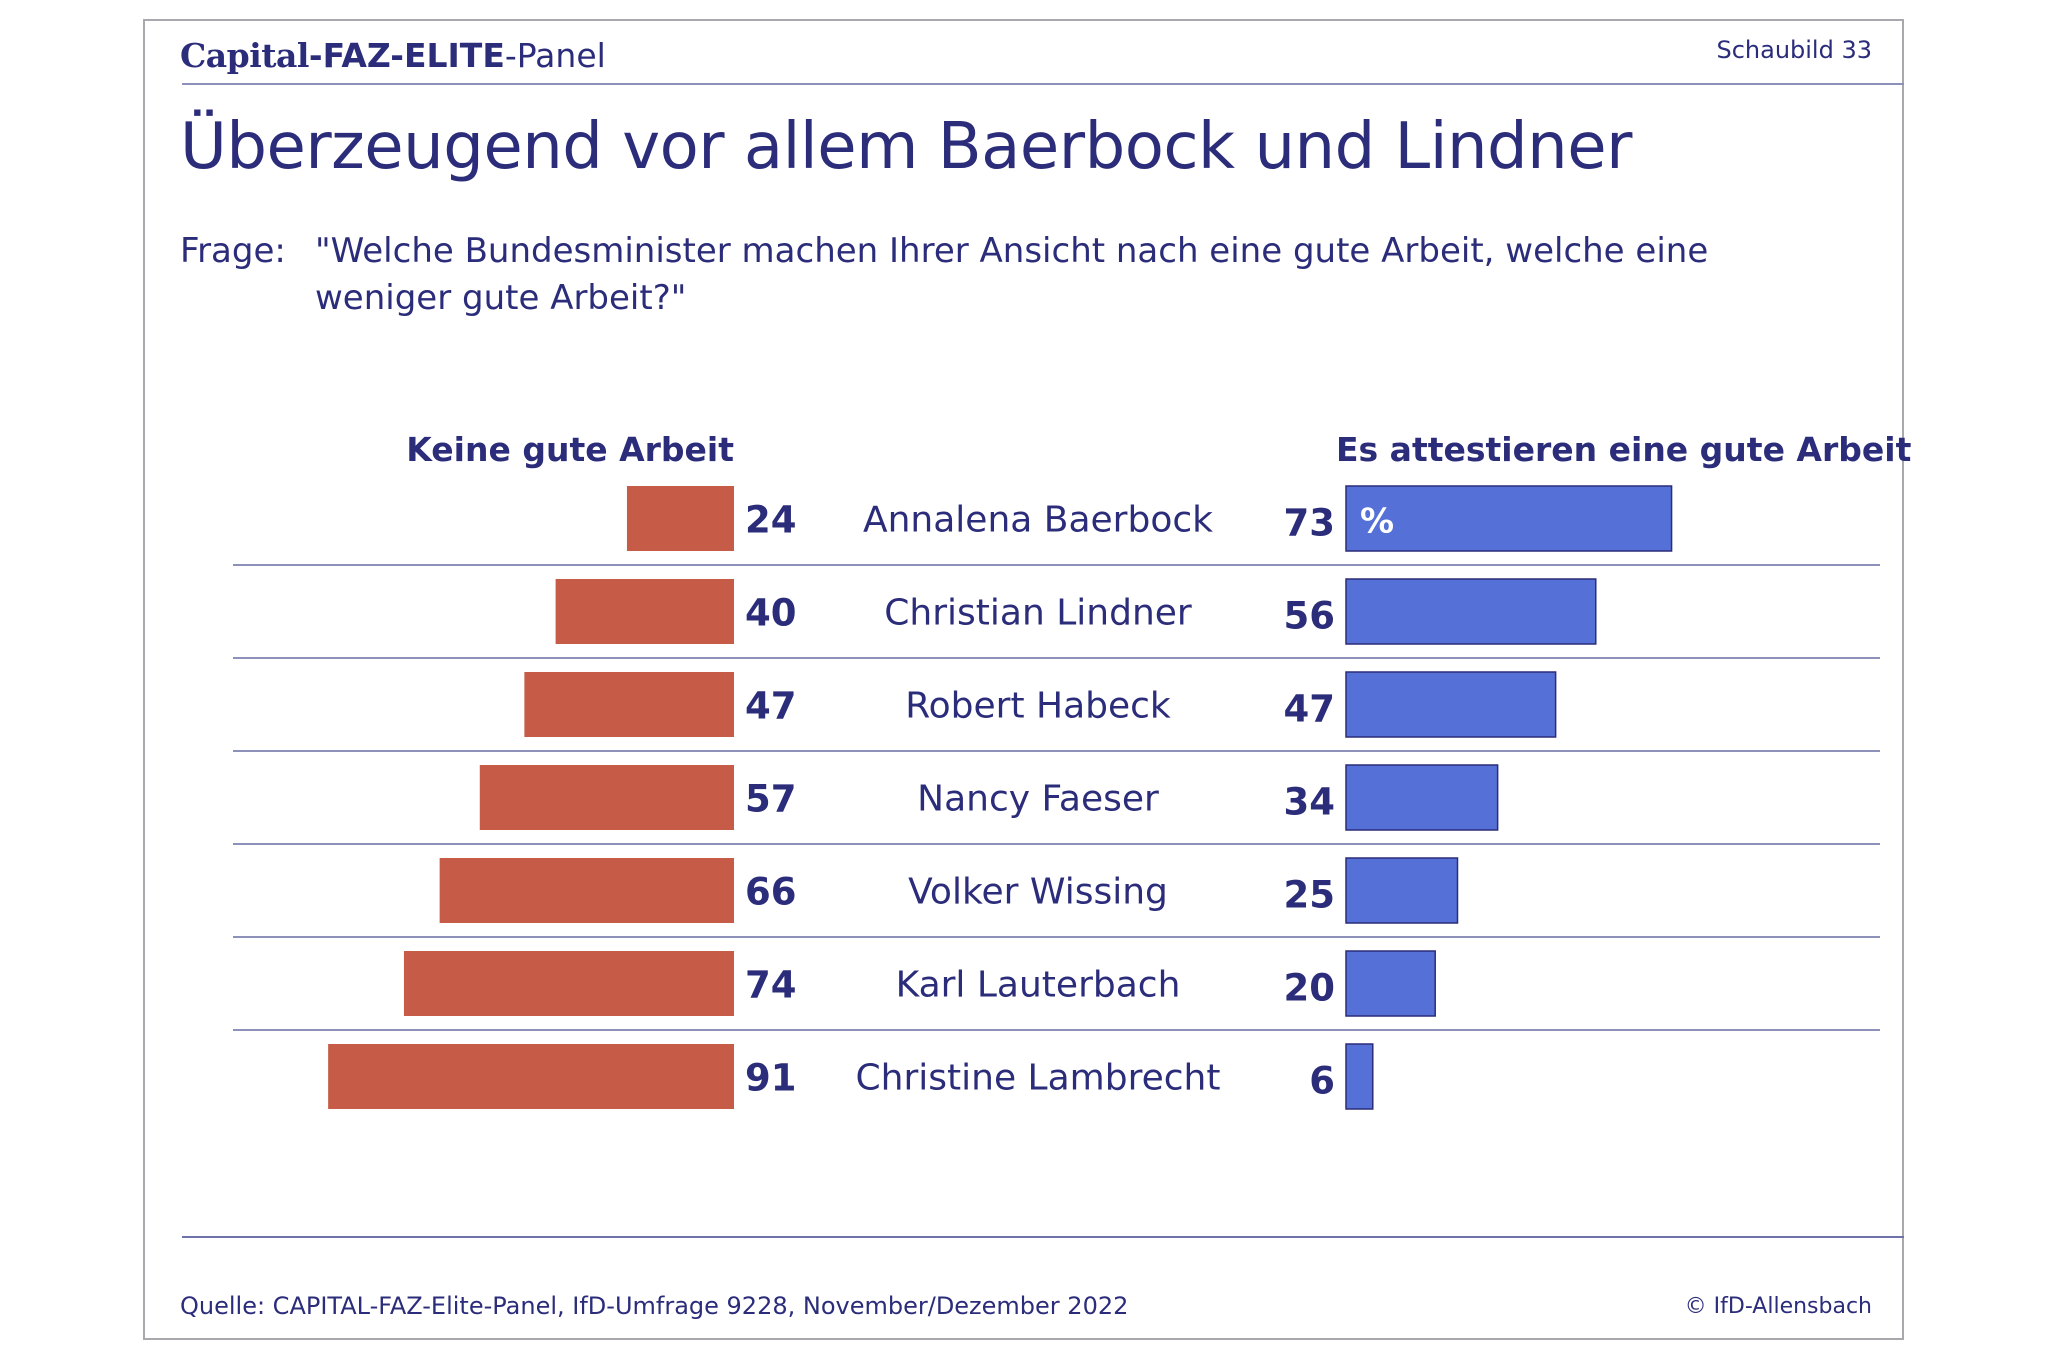 This screenshot has height=1363, width=2048. I want to click on data-label-gute-arbeit: 47, so click(1310, 709).